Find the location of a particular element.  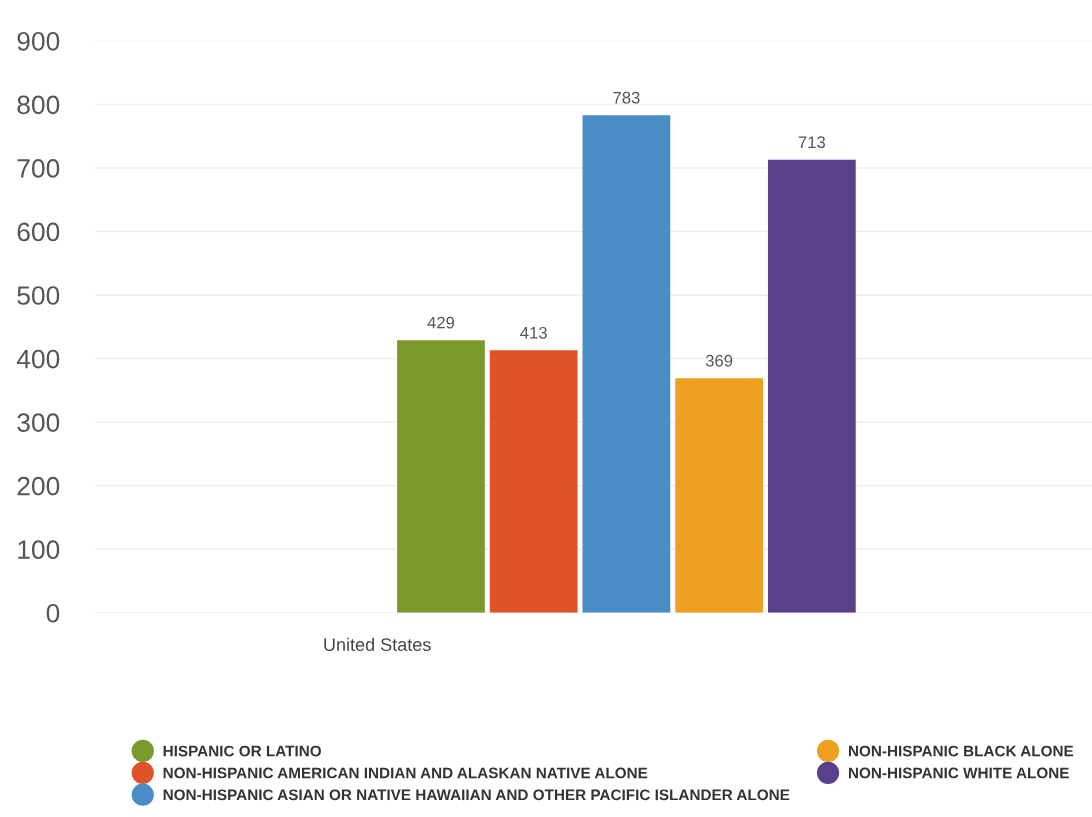

y-tick-label: 200 is located at coordinates (38, 486).